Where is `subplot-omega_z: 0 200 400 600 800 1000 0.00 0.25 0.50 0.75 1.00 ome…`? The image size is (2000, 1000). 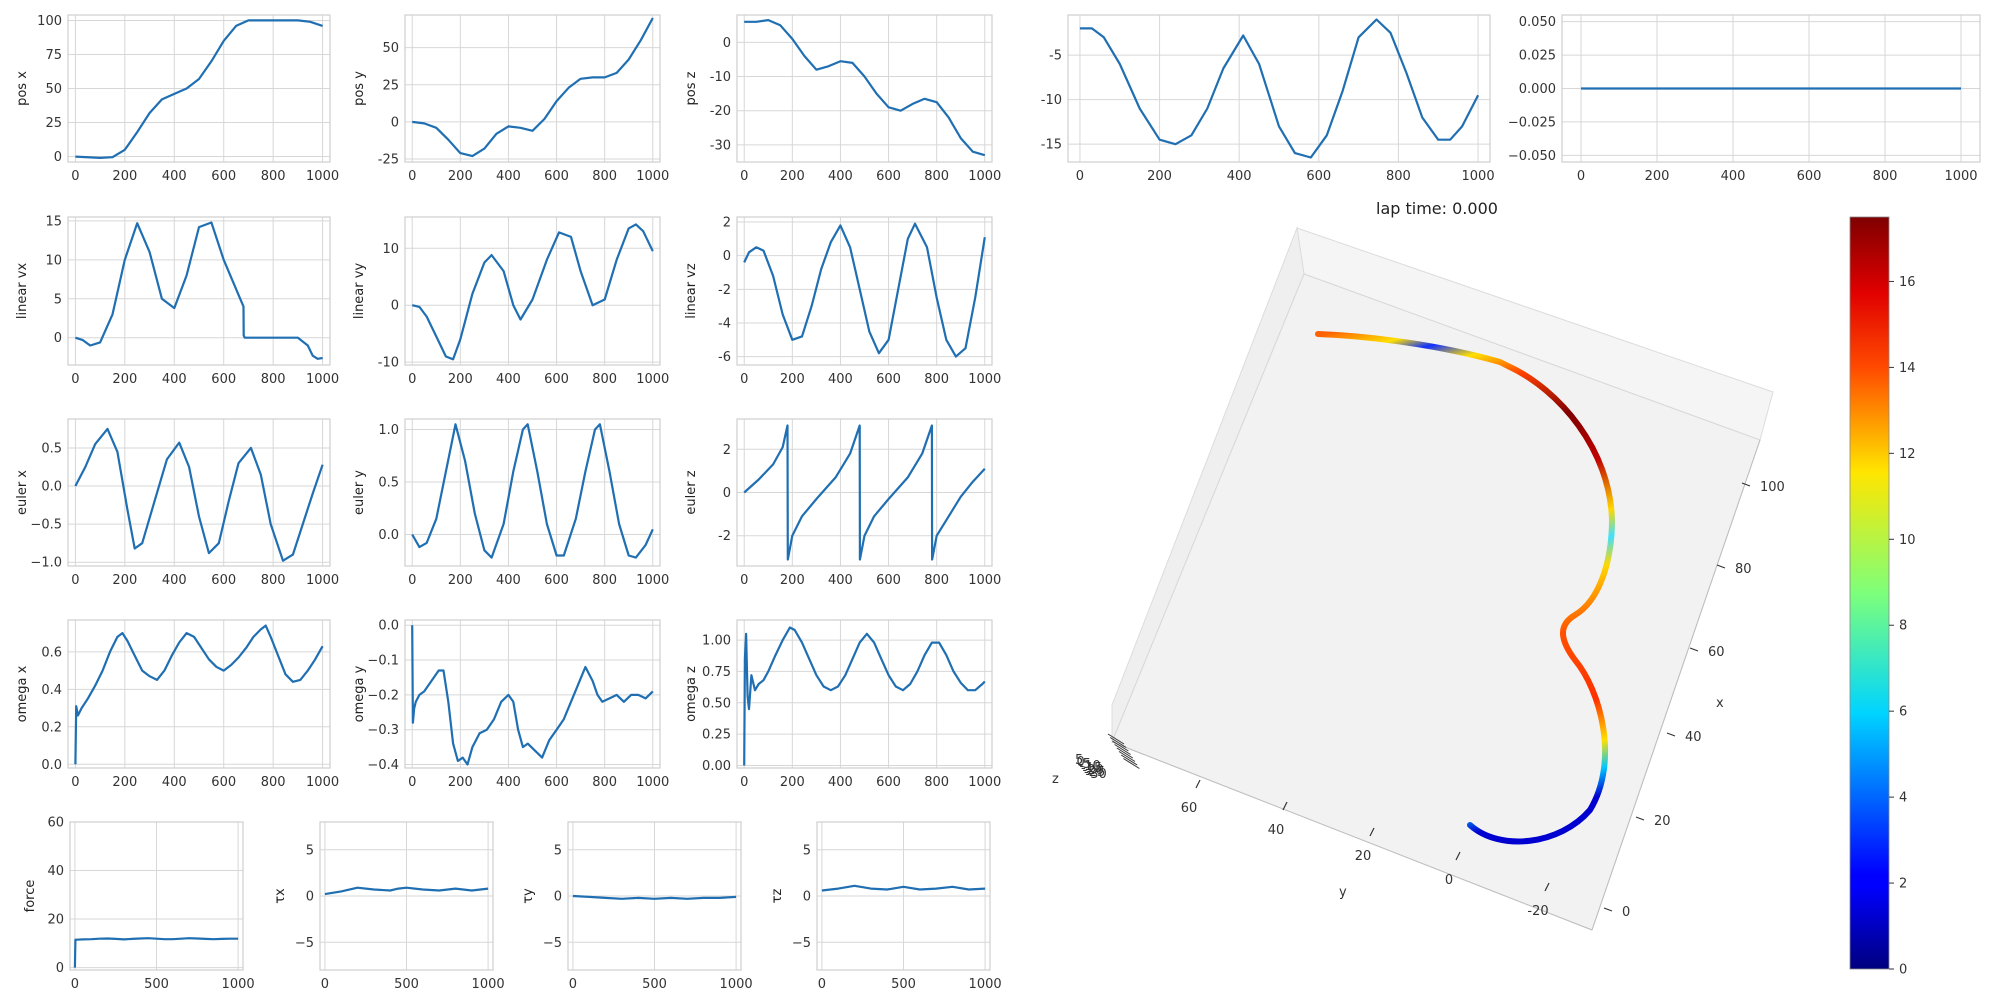
subplot-omega_z: 0 200 400 600 800 1000 0.00 0.25 0.50 0.75 1.00 ome… is located at coordinates (842, 704).